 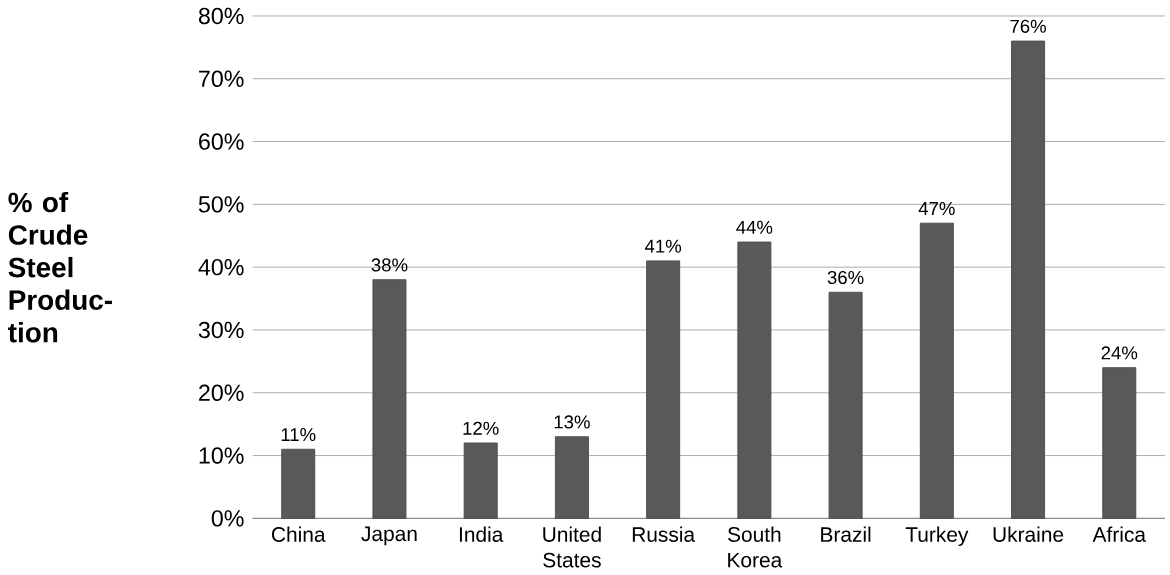 What do you see at coordinates (1028, 26) in the screenshot?
I see `data-label: 76%` at bounding box center [1028, 26].